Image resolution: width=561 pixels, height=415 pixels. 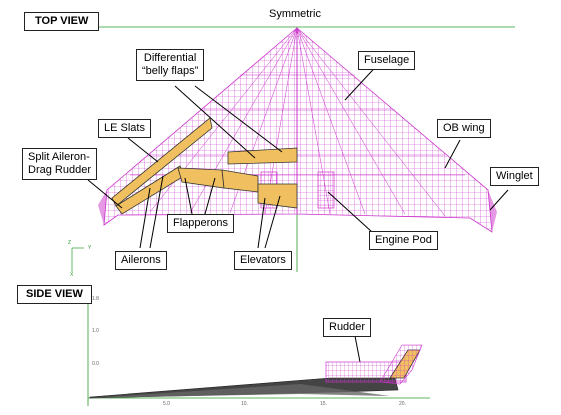 What do you see at coordinates (514, 176) in the screenshot?
I see `label-winglet: Winglet` at bounding box center [514, 176].